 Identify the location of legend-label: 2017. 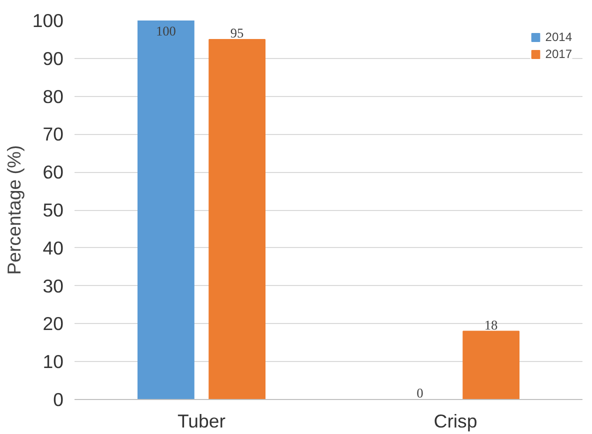
(558, 54).